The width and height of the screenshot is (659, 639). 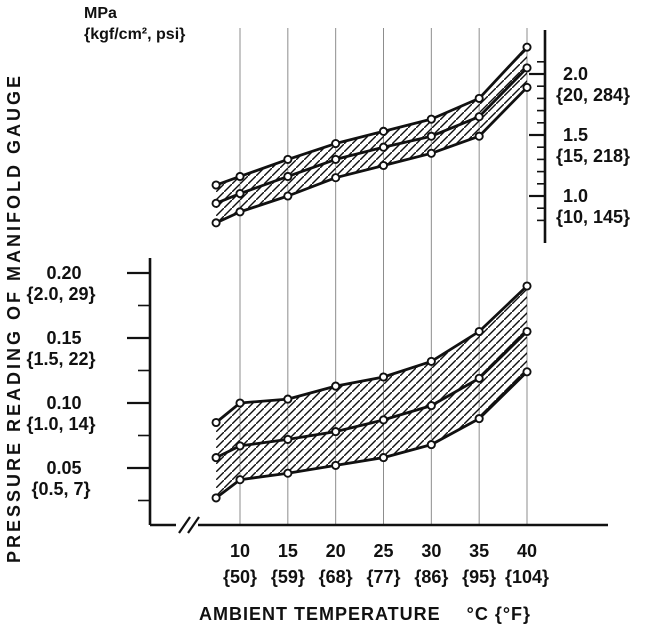 I want to click on x-axis-tick-label-fahrenheit: {59}, so click(x=288, y=577).